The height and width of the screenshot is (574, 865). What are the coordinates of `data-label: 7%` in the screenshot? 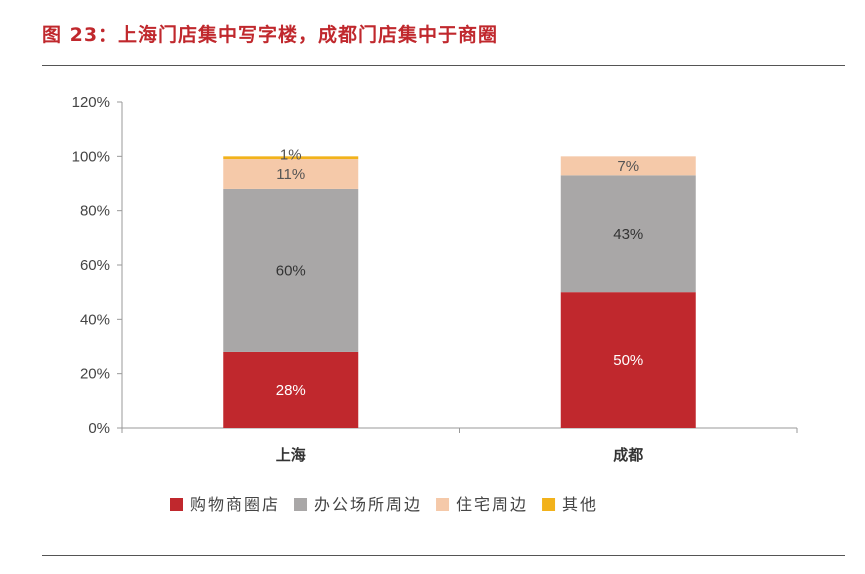 It's located at (628, 166).